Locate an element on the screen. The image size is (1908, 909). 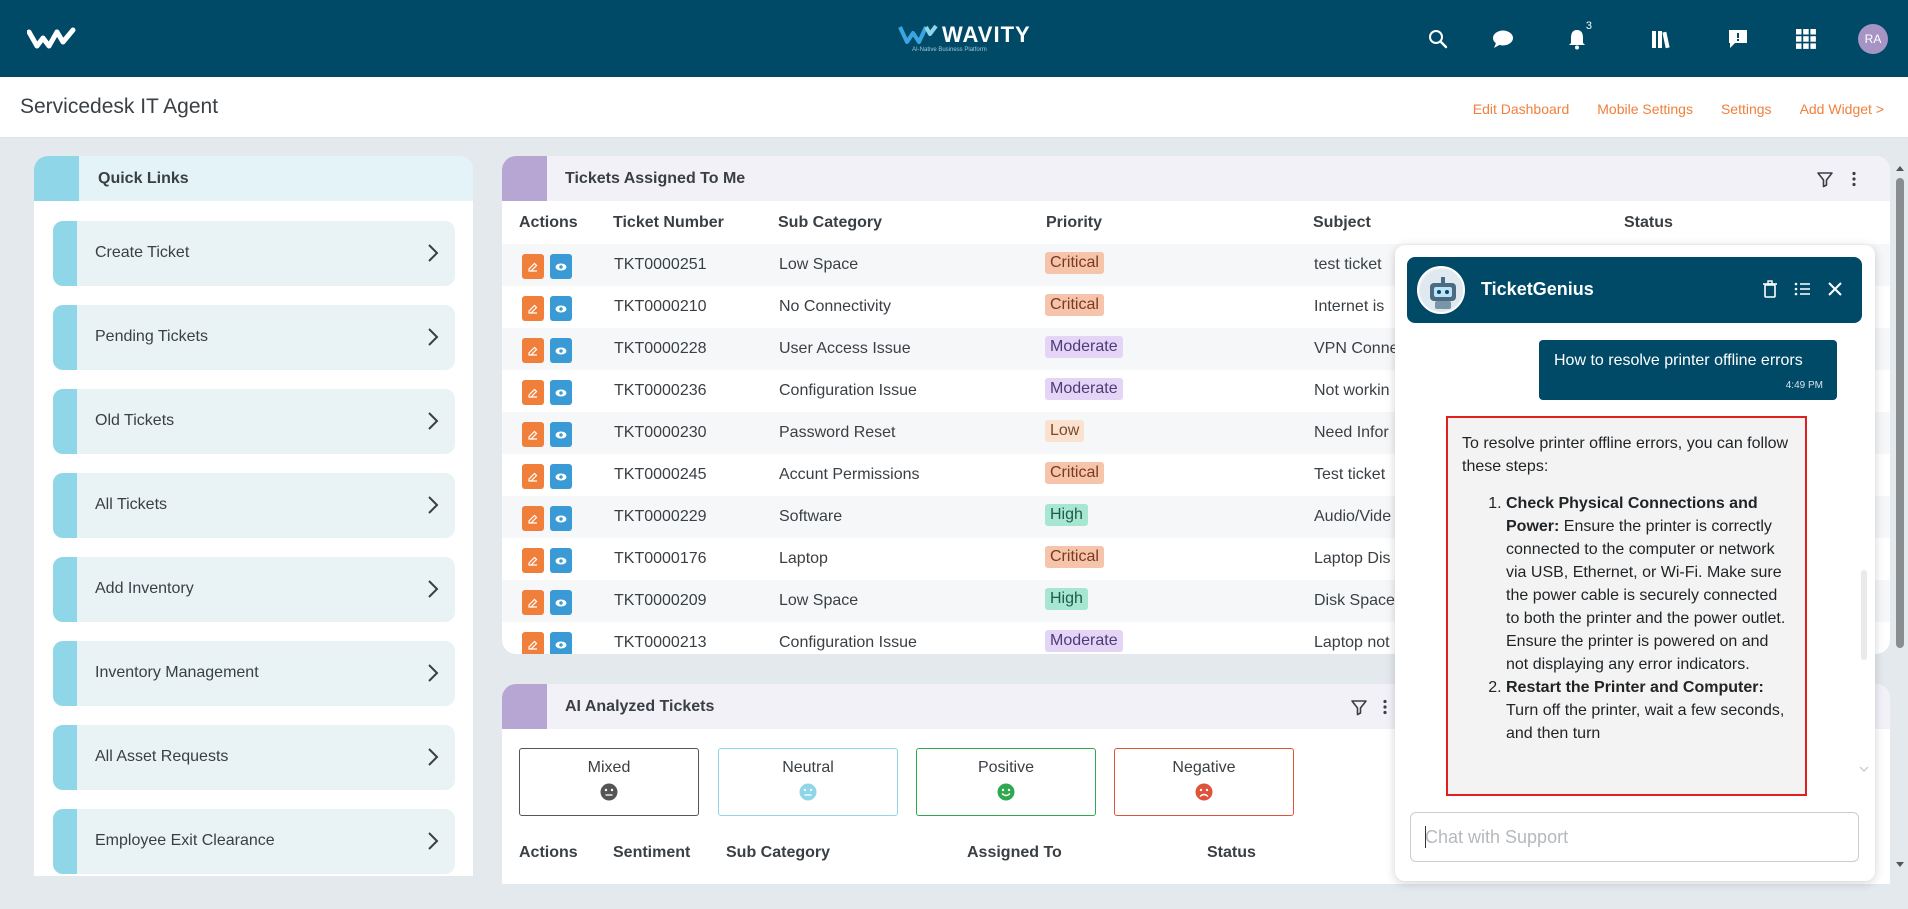
page-scrollbar is located at coordinates (1900, 516).